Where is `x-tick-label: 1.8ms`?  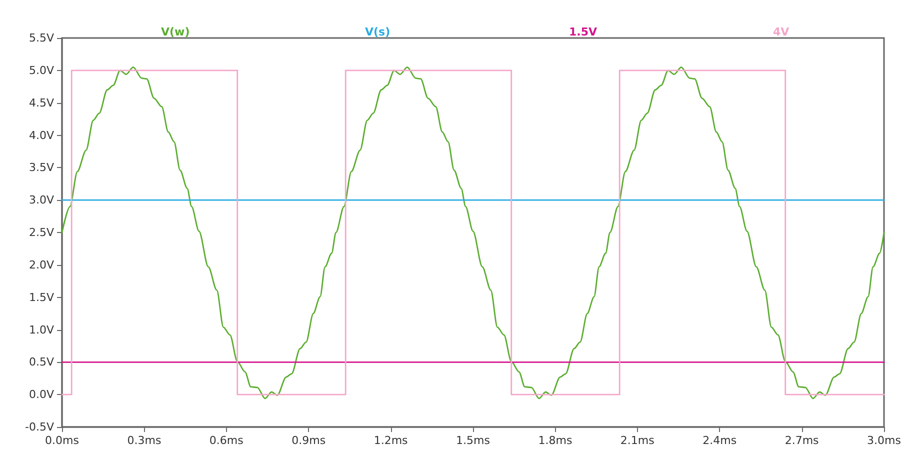 x-tick-label: 1.8ms is located at coordinates (555, 440).